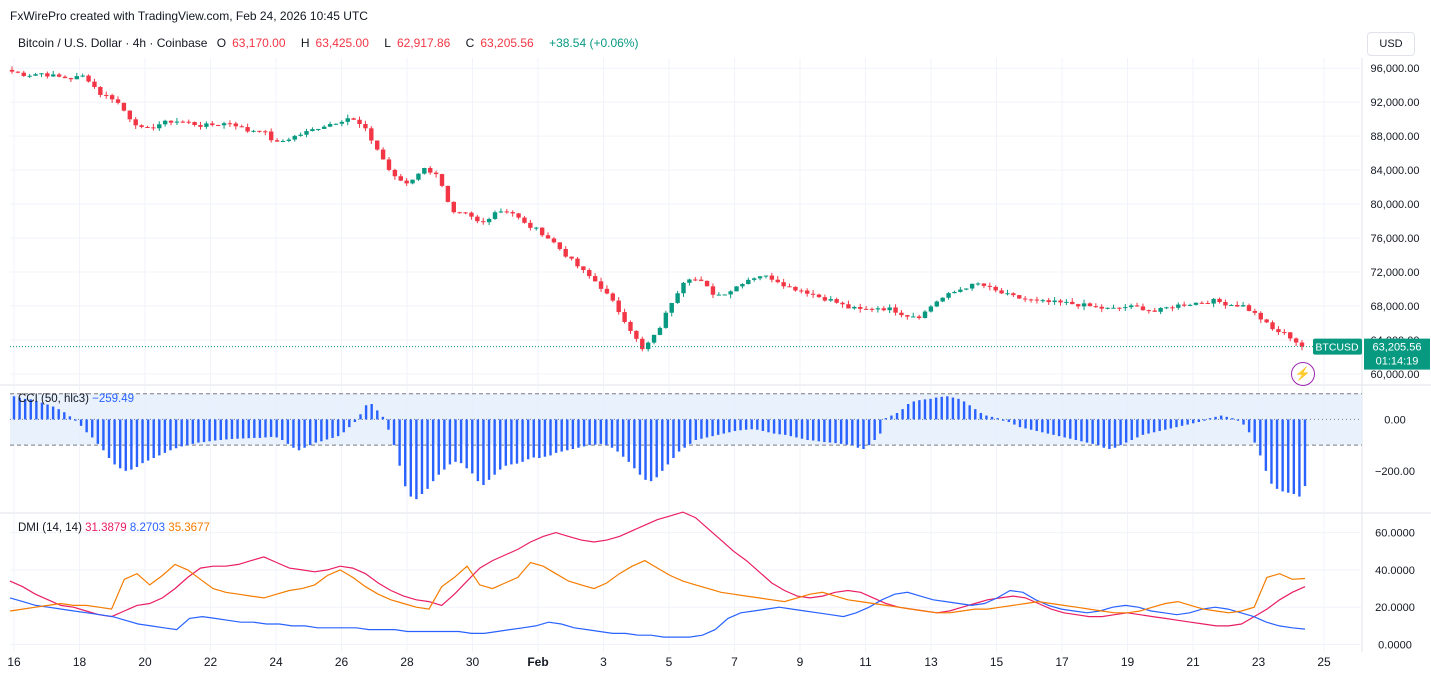 Image resolution: width=1431 pixels, height=677 pixels. I want to click on dmi-legend: DMI (14, 14) 31.3879 8.2703 35.3677, so click(114, 528).